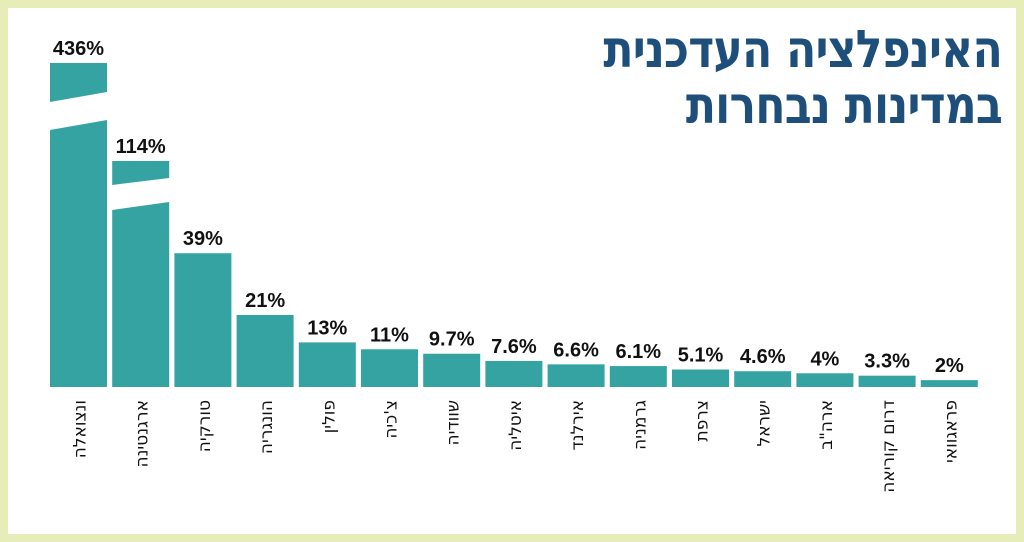 The width and height of the screenshot is (1024, 542). Describe the element at coordinates (143, 434) in the screenshot. I see `category-label: ארגנטינה` at that location.